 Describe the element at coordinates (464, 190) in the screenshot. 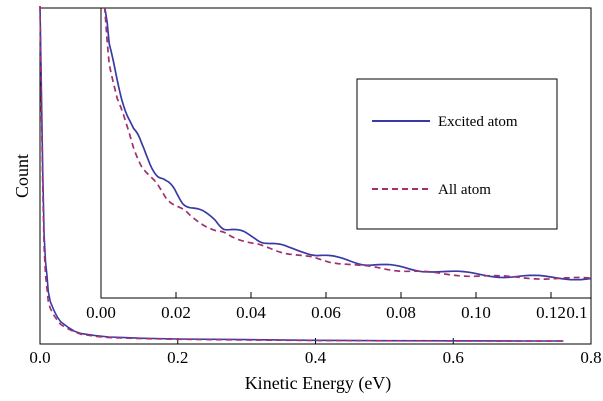

I see `legend-label-all: All atom` at that location.